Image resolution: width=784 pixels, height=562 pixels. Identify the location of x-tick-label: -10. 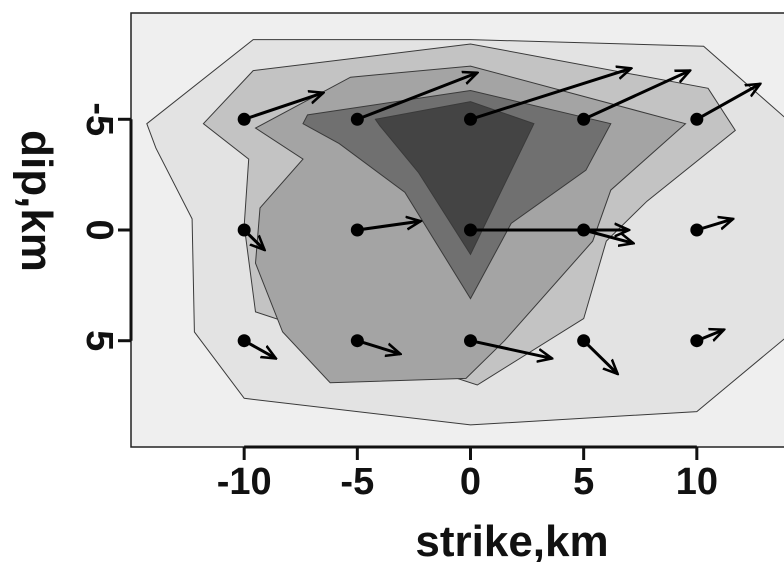
(244, 482).